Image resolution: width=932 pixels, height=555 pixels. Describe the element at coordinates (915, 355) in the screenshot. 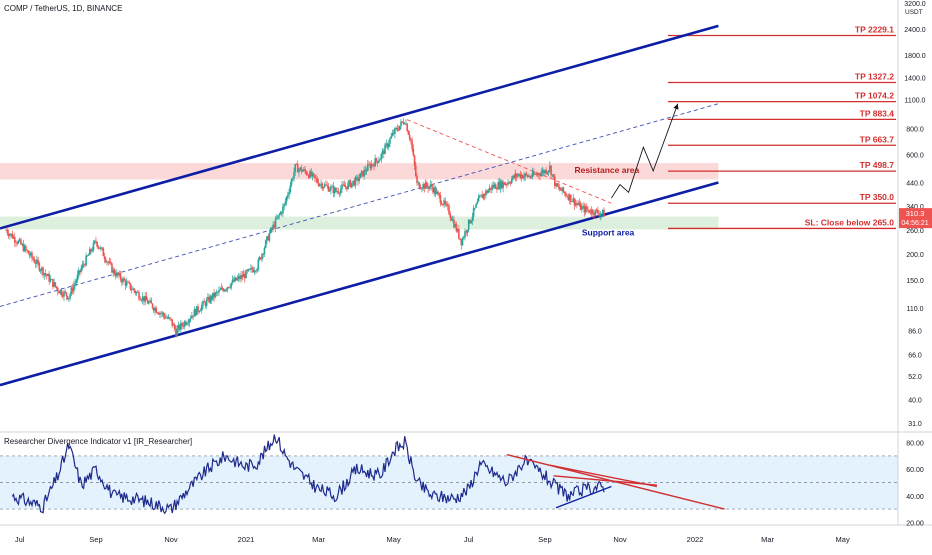

I see `price-tick-label: 66.0` at that location.